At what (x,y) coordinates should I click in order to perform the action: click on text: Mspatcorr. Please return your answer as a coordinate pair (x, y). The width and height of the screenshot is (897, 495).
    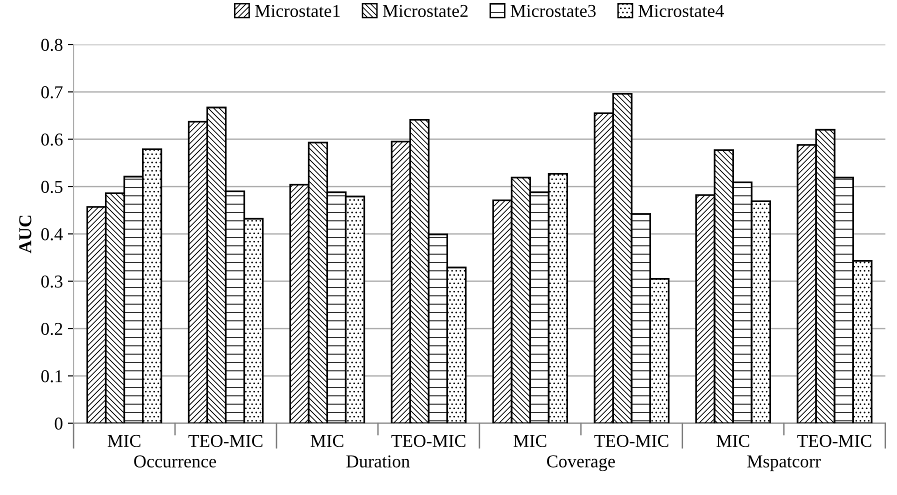
    Looking at the image, I should click on (784, 464).